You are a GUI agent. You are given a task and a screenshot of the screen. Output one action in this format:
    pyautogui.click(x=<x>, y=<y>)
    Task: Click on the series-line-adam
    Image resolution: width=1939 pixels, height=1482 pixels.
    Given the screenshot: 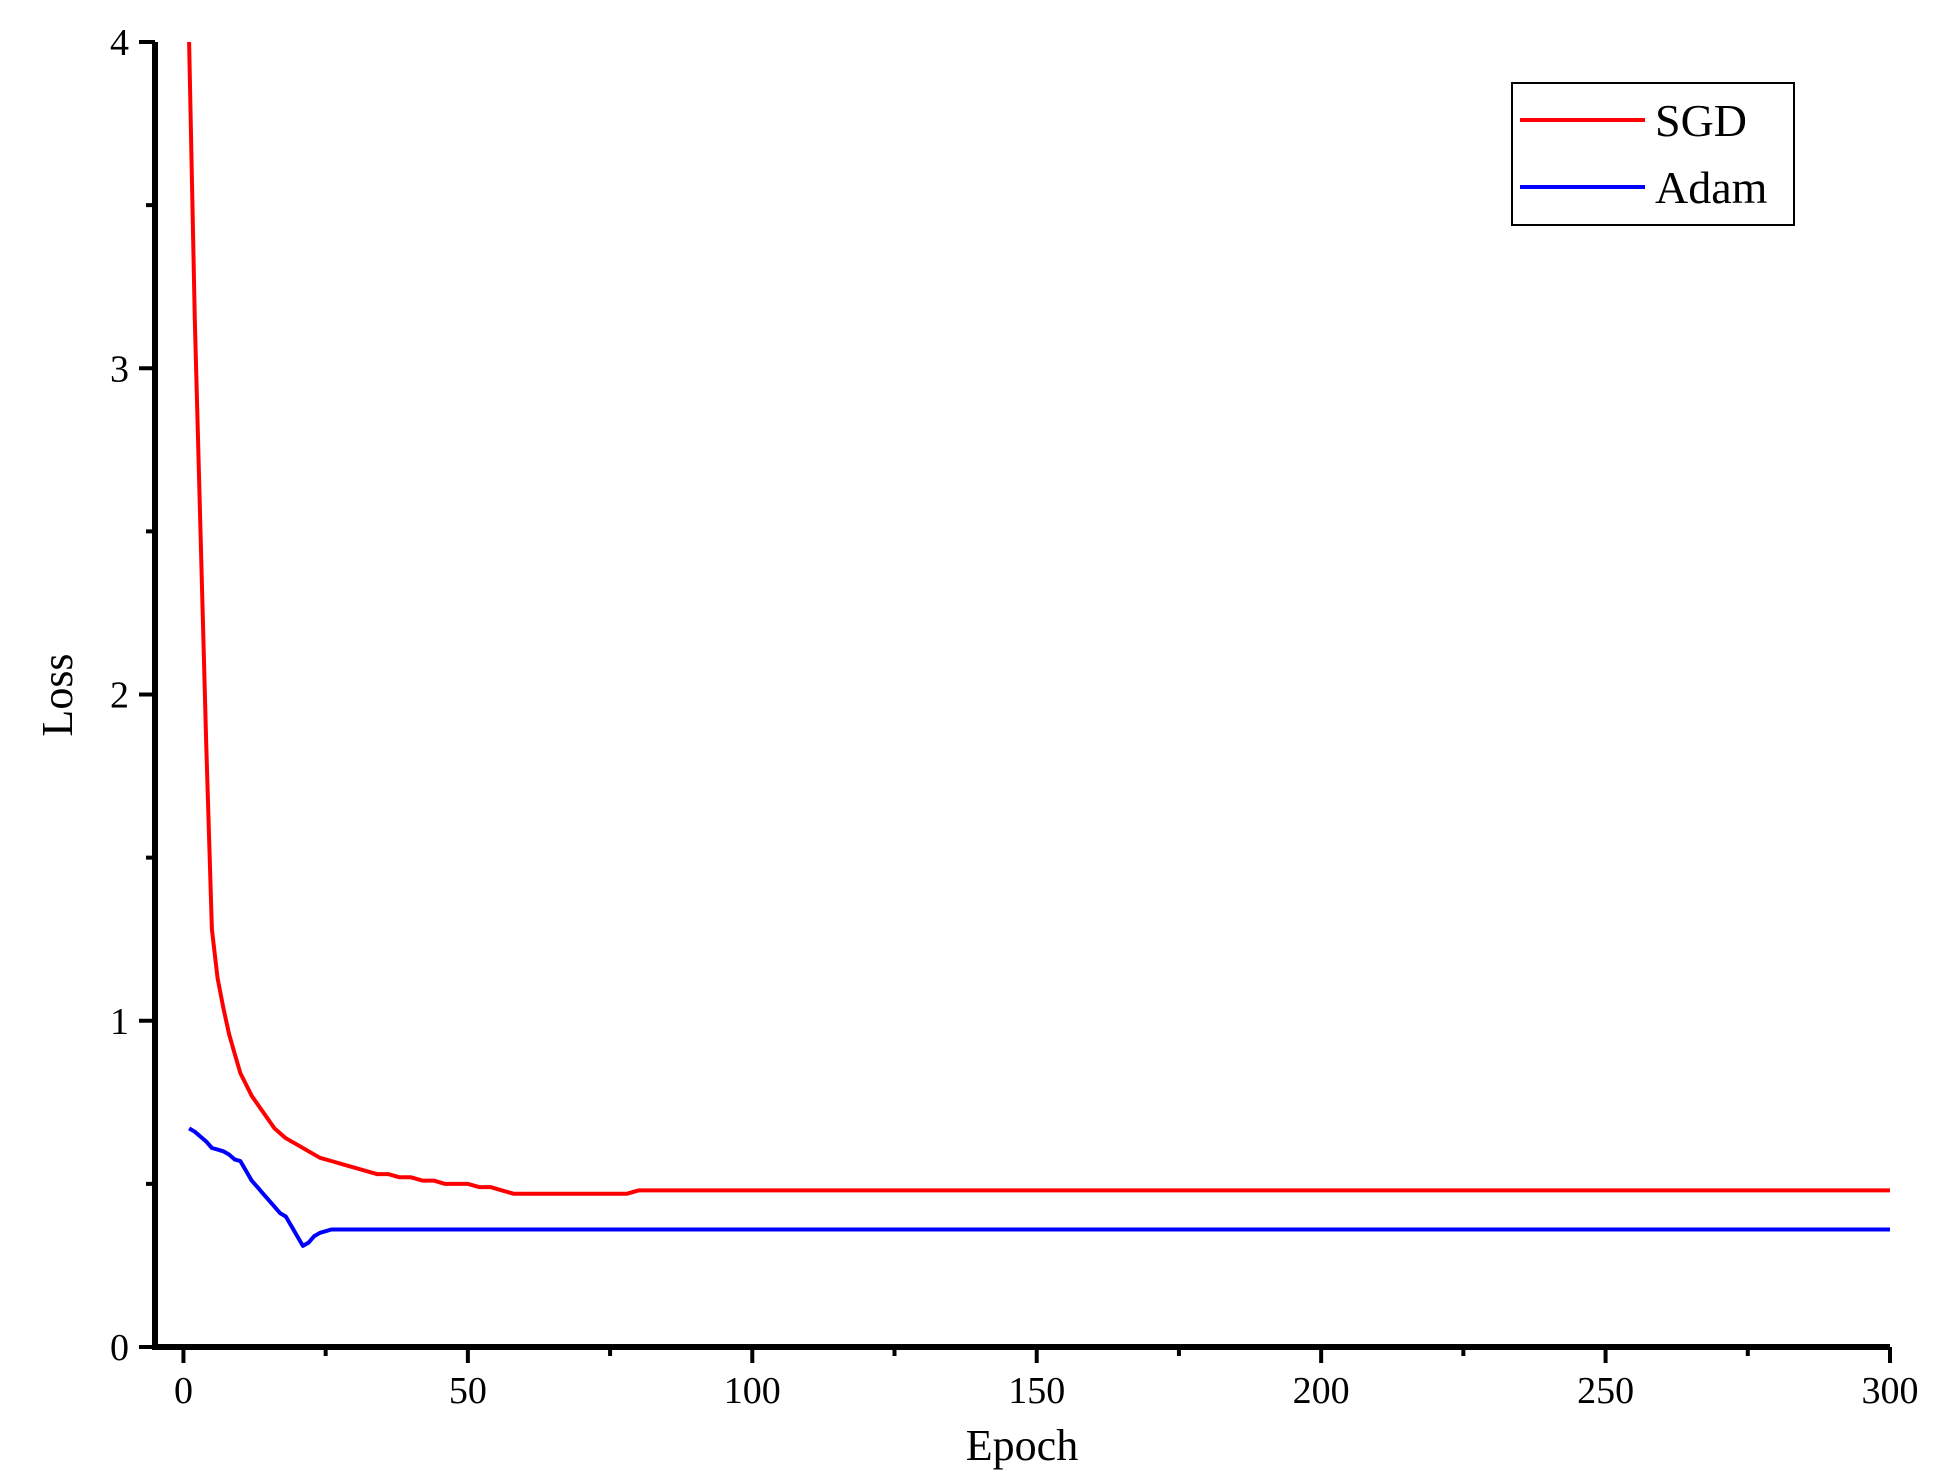 What is the action you would take?
    pyautogui.click(x=1039, y=1187)
    